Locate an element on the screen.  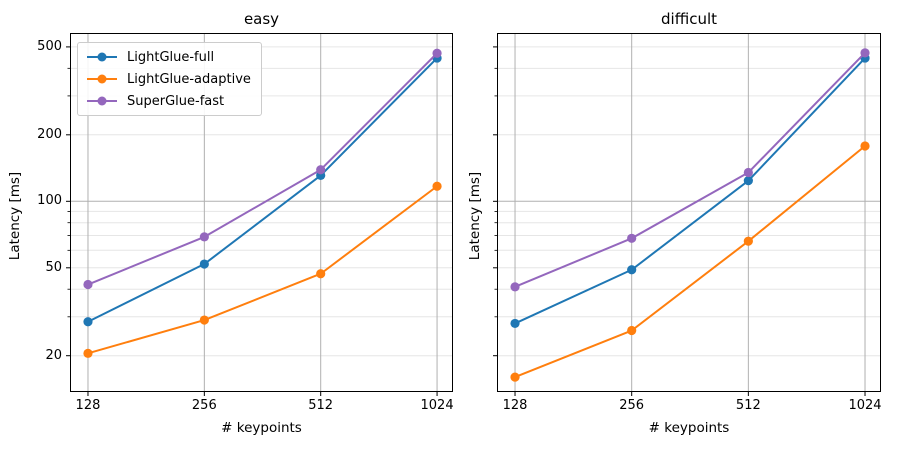
y-tick-label: 20 is located at coordinates (53, 355).